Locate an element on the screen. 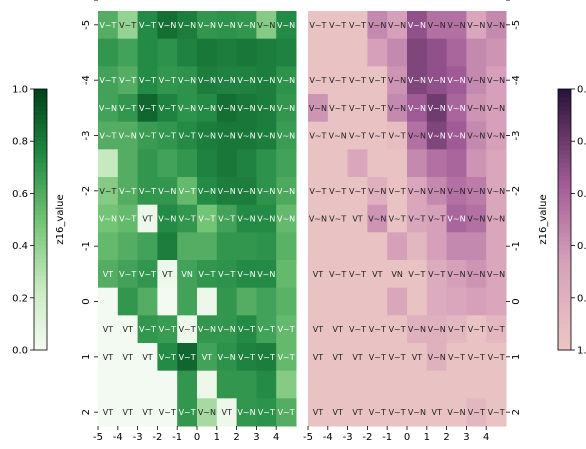 The height and width of the screenshot is (449, 586). colorbar-tick-label: 1. is located at coordinates (581, 351).